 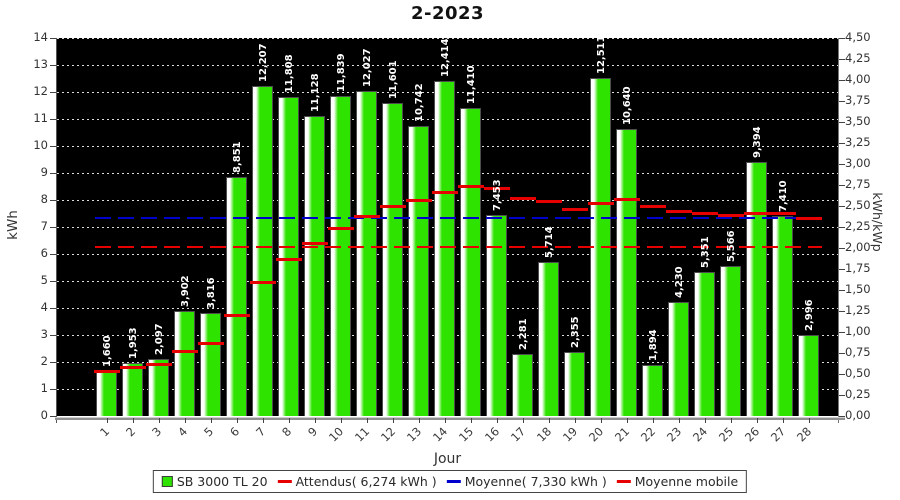 What do you see at coordinates (858, 268) in the screenshot?
I see `y-right-label-7: 1,75` at bounding box center [858, 268].